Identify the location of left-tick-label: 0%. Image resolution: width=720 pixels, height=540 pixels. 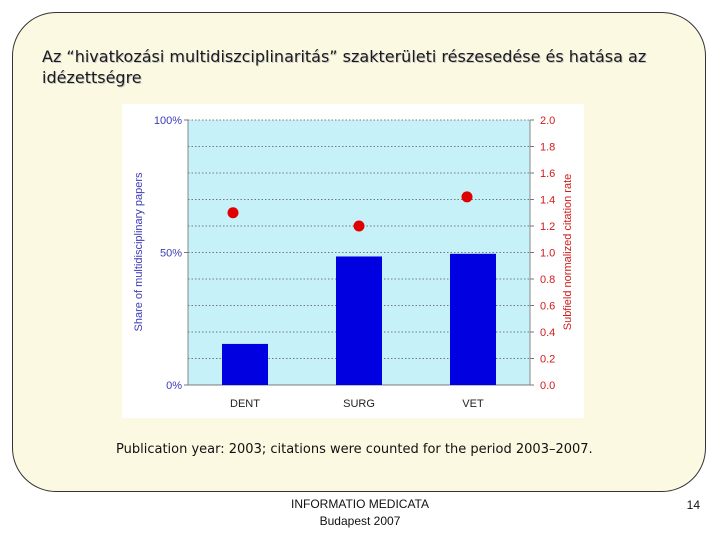
(174, 386).